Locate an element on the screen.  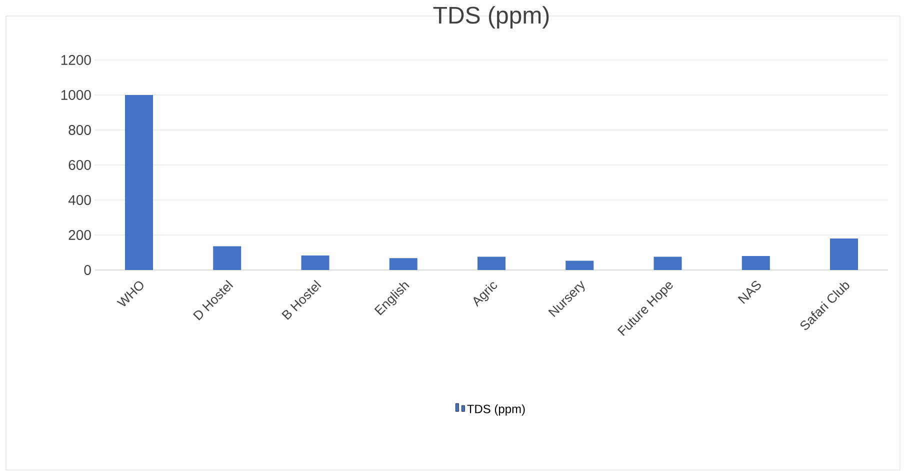
legend-label: TDS (ppm) is located at coordinates (496, 410).